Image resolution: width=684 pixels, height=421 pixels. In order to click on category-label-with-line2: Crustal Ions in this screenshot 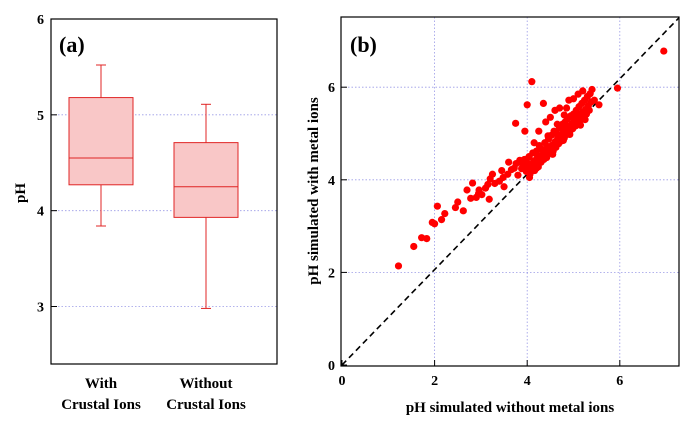, I will do `click(101, 405)`.